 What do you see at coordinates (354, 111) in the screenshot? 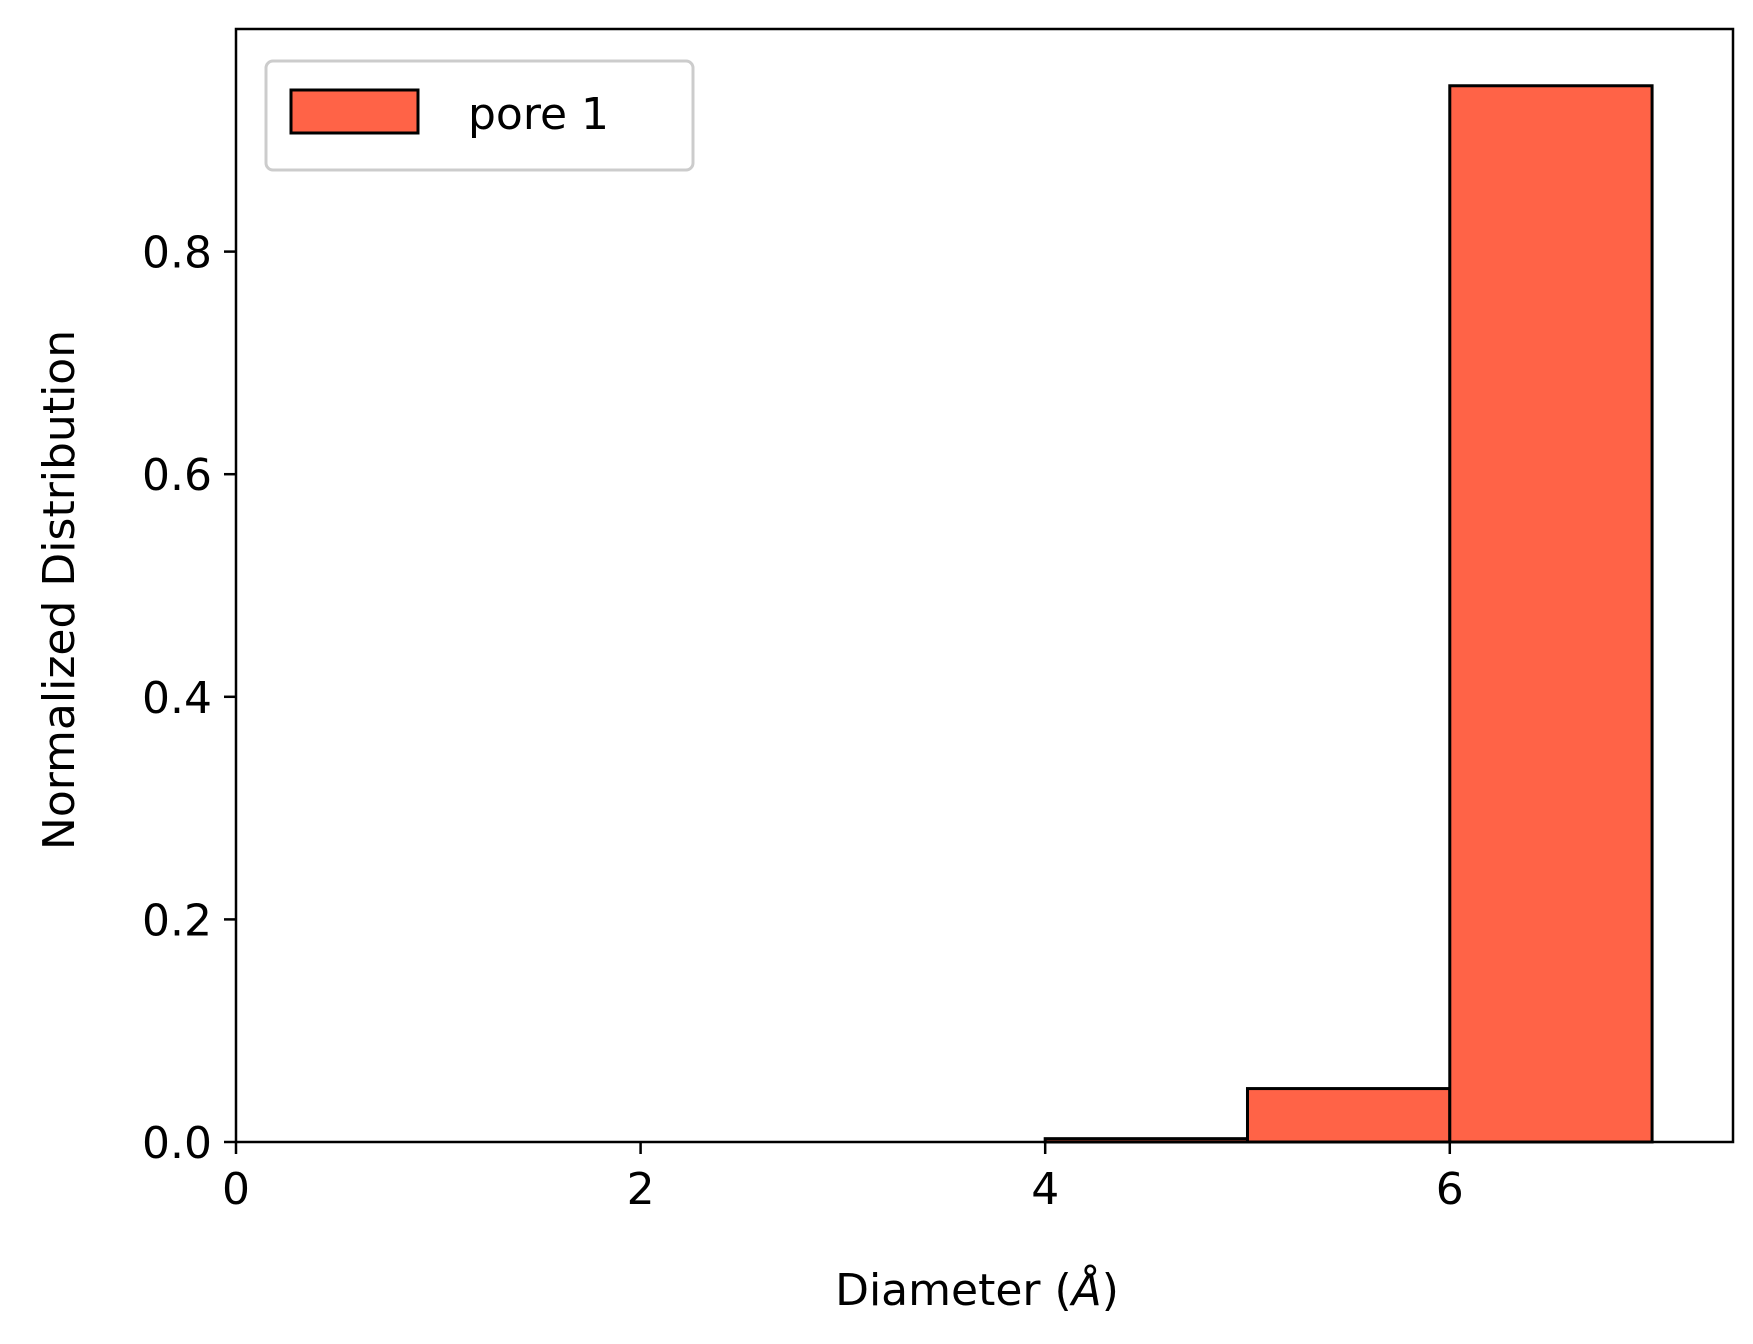
I see `legend-swatch` at bounding box center [354, 111].